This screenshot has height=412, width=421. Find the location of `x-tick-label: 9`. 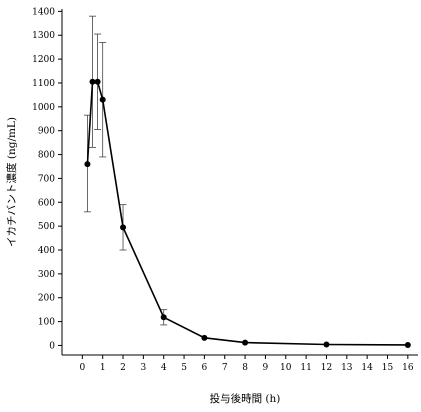

x-tick-label: 9 is located at coordinates (266, 368).